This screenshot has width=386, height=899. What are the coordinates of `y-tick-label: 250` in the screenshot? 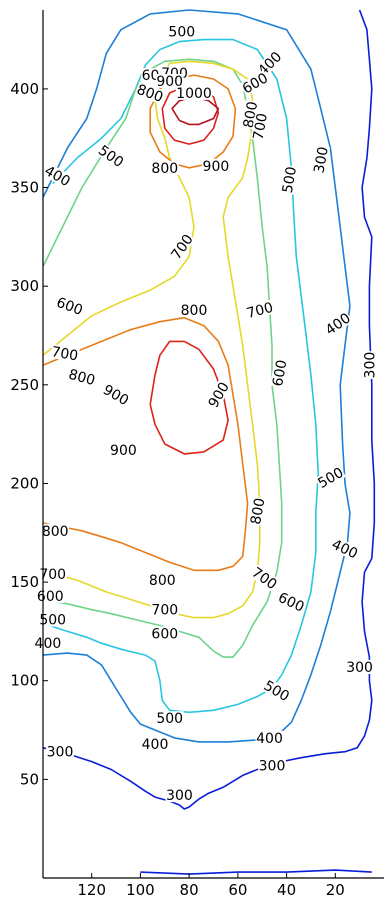 It's located at (24, 385).